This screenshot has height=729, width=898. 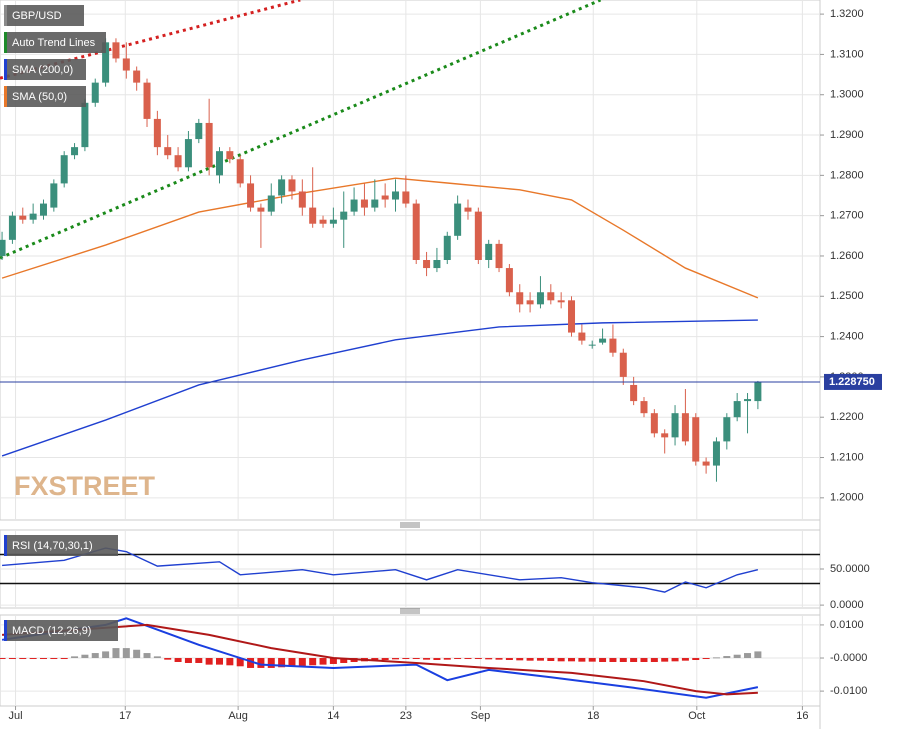 I want to click on y-tick-label: 0.0000, so click(x=847, y=605).